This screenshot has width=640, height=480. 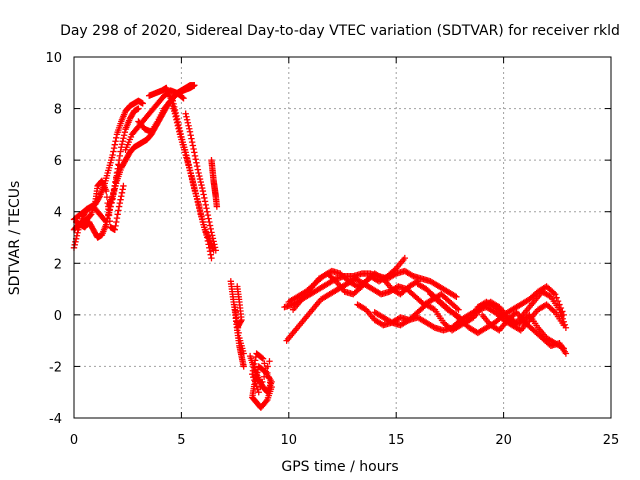 What do you see at coordinates (58, 213) in the screenshot?
I see `y-tick-label: 4` at bounding box center [58, 213].